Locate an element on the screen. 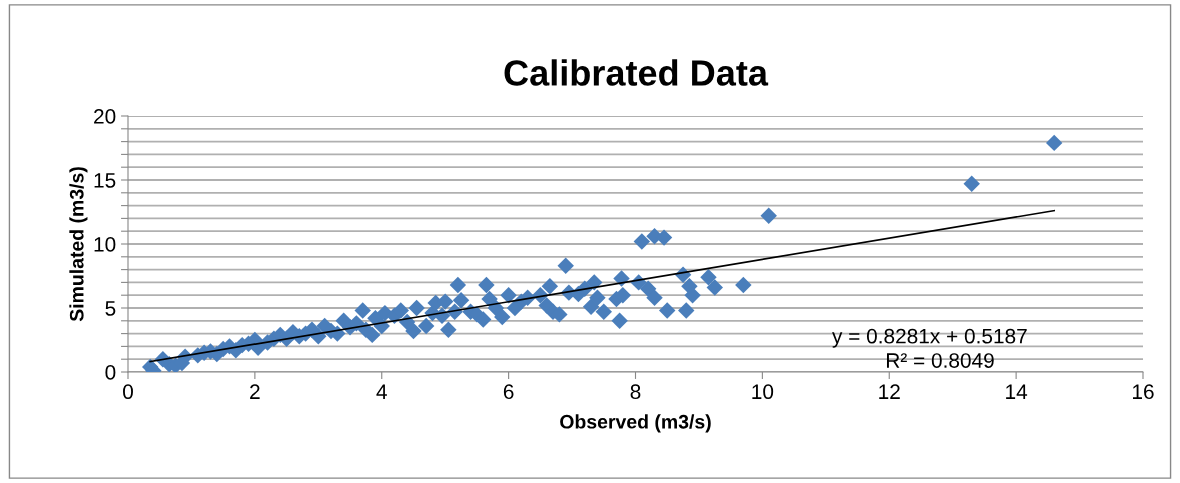 This screenshot has height=483, width=1180. x-tick-label: 0 is located at coordinates (128, 392).